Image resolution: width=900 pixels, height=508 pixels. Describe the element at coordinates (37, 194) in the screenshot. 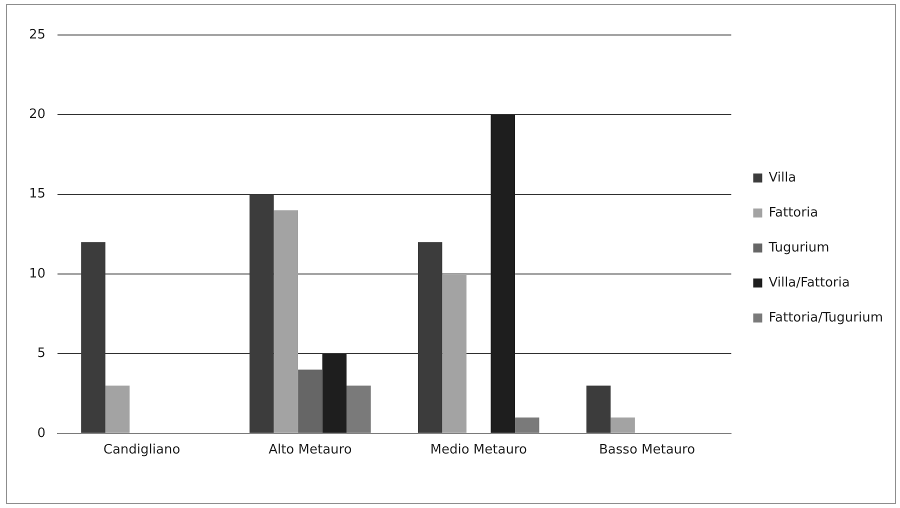

I see `y-tick-label: 15` at that location.